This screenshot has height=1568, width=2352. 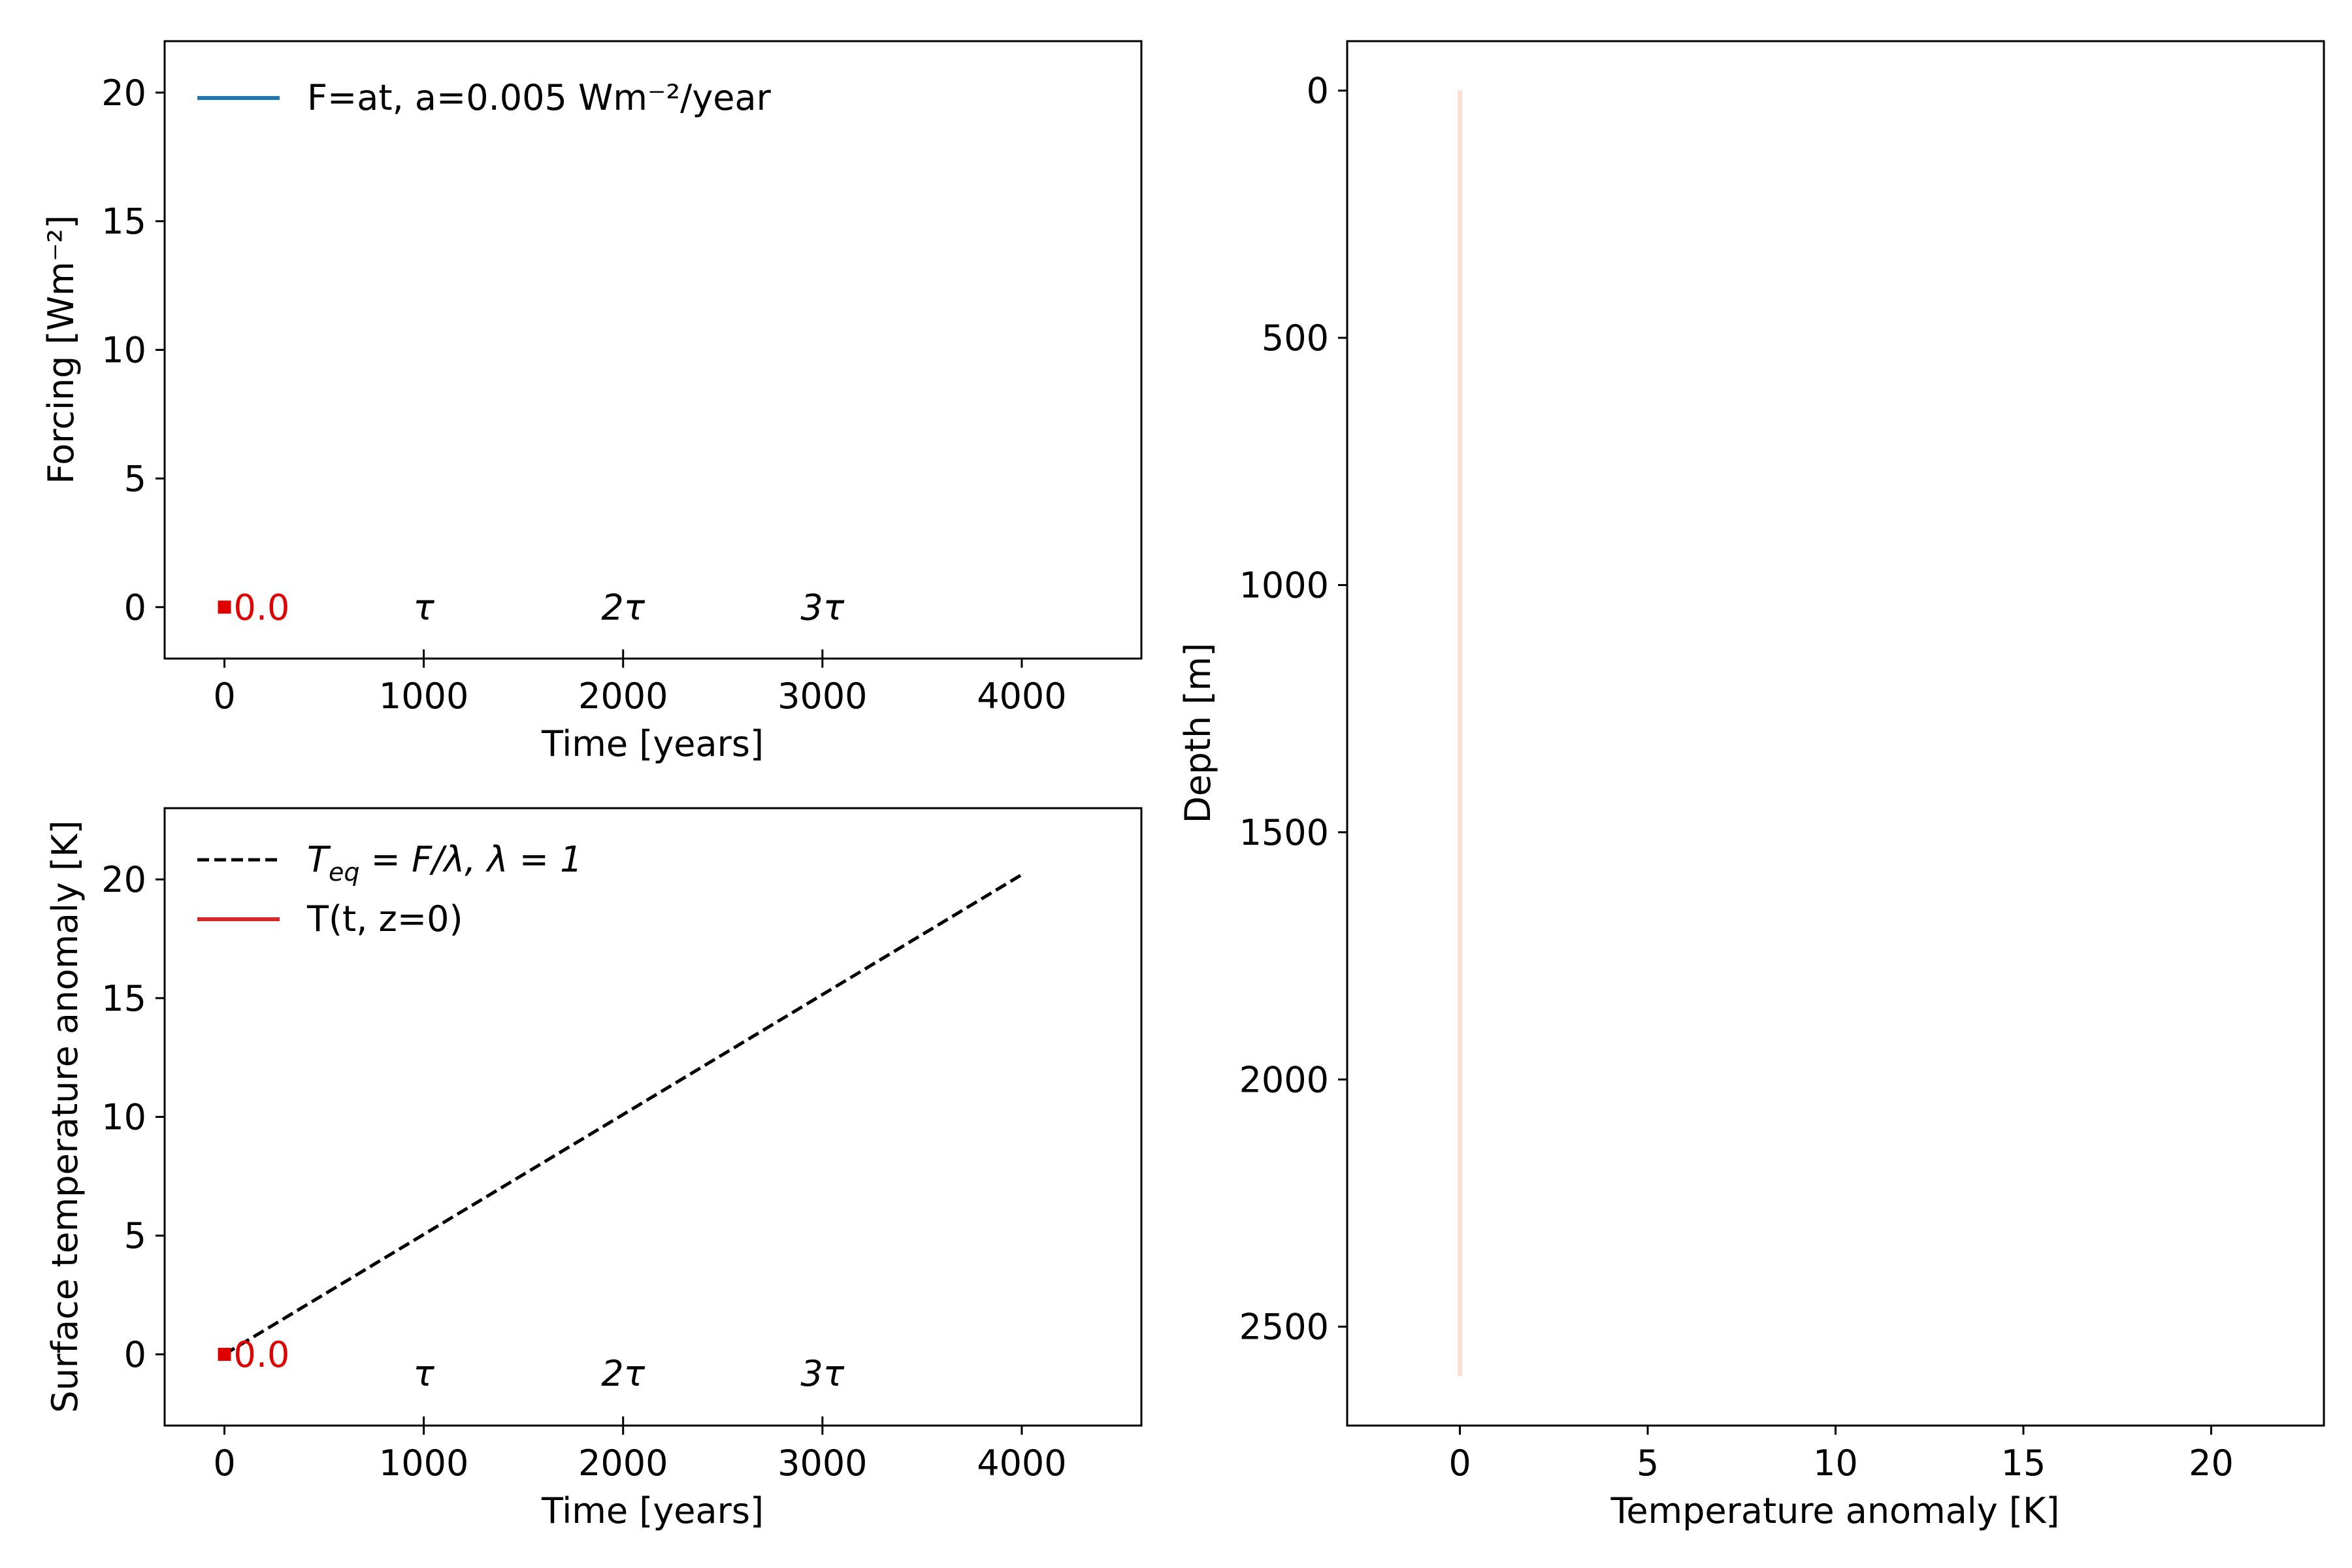 What do you see at coordinates (623, 1373) in the screenshot?
I see `surface-tau-label: 2τ` at bounding box center [623, 1373].